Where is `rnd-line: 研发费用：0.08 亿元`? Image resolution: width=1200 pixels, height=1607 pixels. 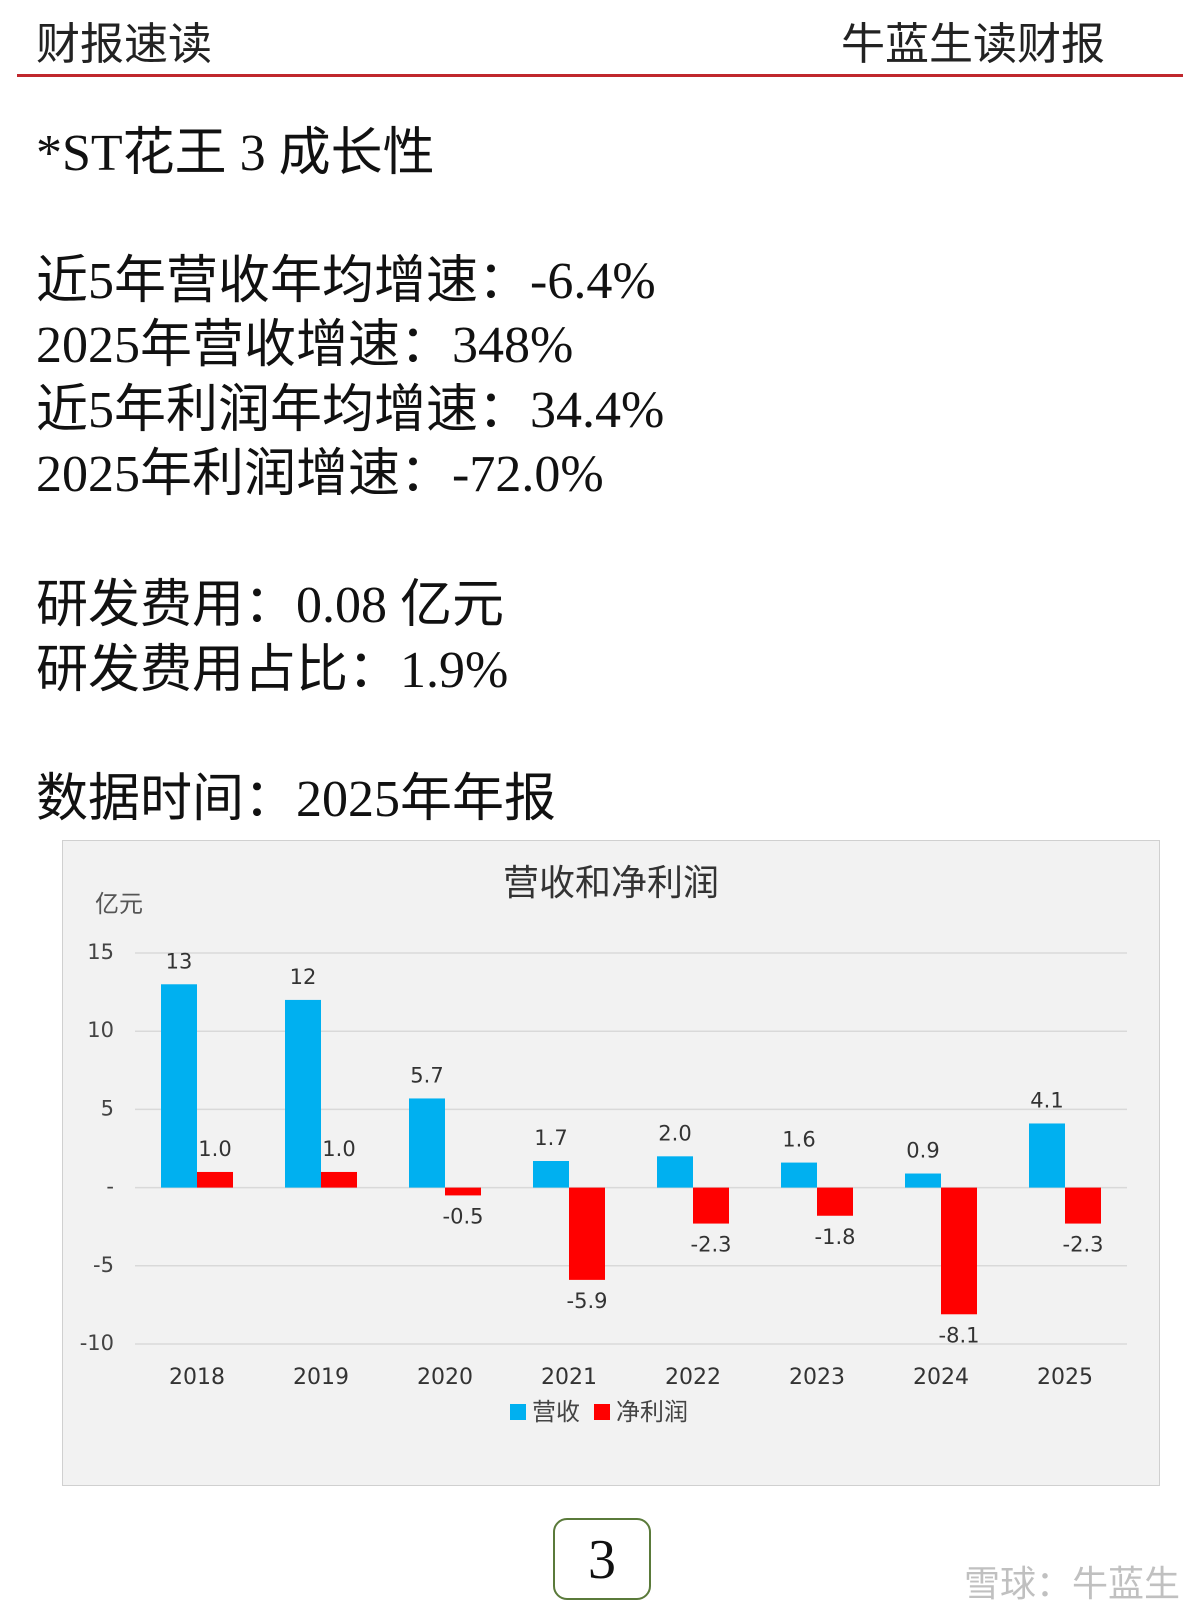
rnd-line: 研发费用：0.08 亿元 is located at coordinates (270, 605).